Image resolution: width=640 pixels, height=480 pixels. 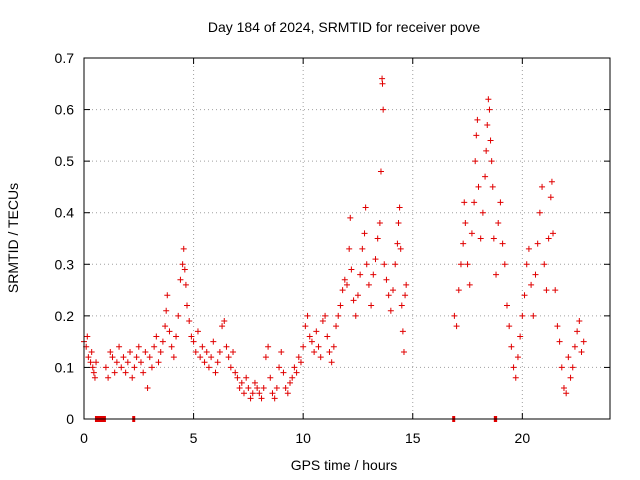 What do you see at coordinates (13, 238) in the screenshot?
I see `y-axis-label: SRMTID / TECUs` at bounding box center [13, 238].